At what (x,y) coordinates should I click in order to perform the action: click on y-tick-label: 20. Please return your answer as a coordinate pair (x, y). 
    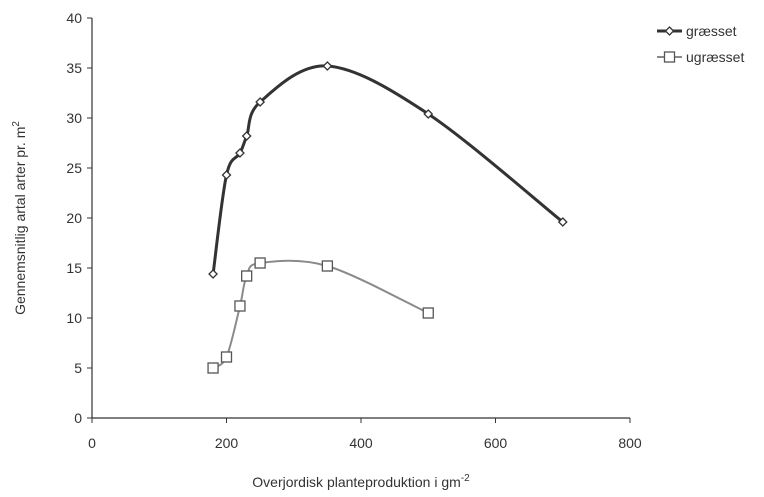
    Looking at the image, I should click on (74, 218).